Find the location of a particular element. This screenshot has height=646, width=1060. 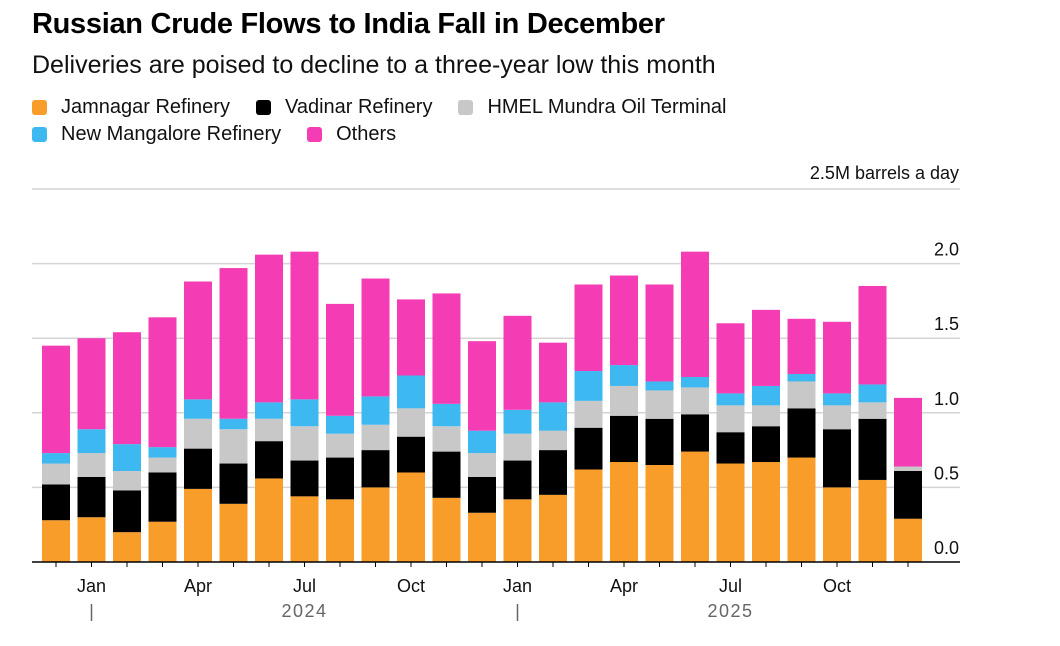

legend-label-new-mangalore: New Mangalore Refinery is located at coordinates (171, 134).